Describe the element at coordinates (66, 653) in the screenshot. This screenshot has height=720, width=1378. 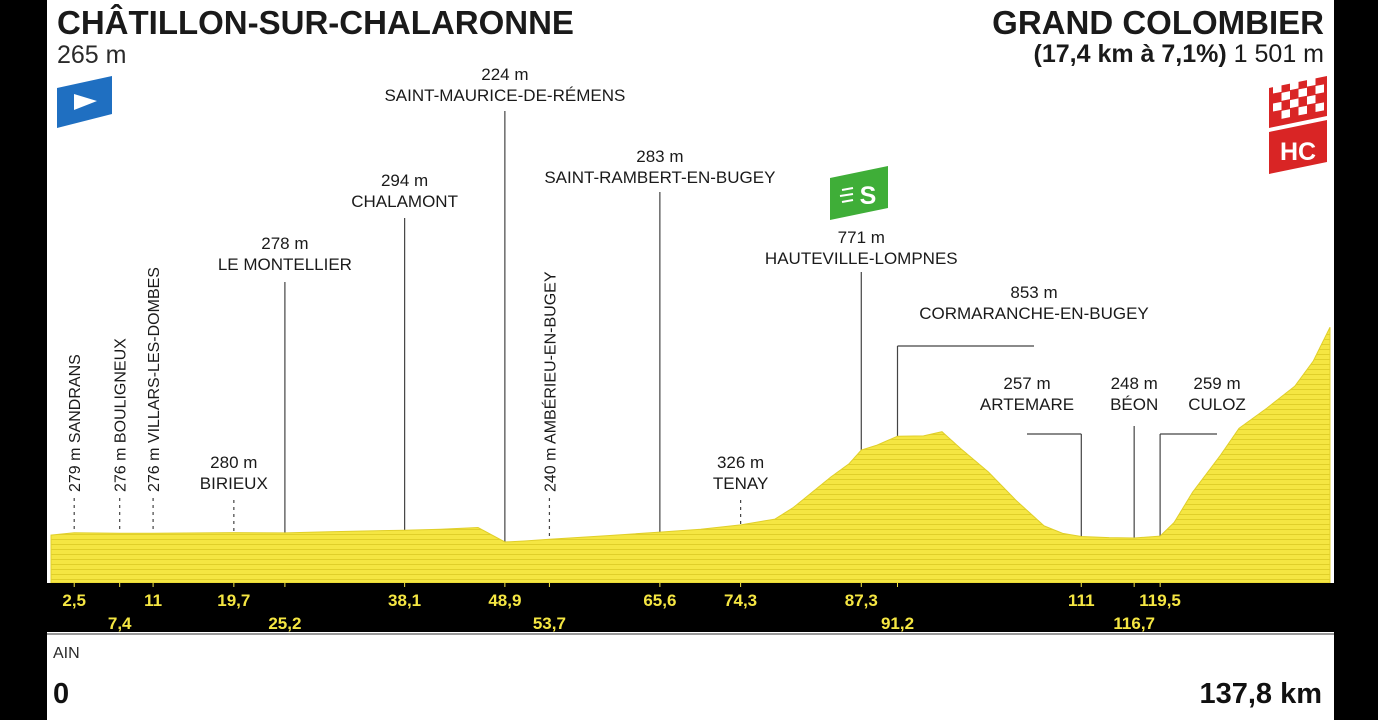
I see `region-label: AIN` at that location.